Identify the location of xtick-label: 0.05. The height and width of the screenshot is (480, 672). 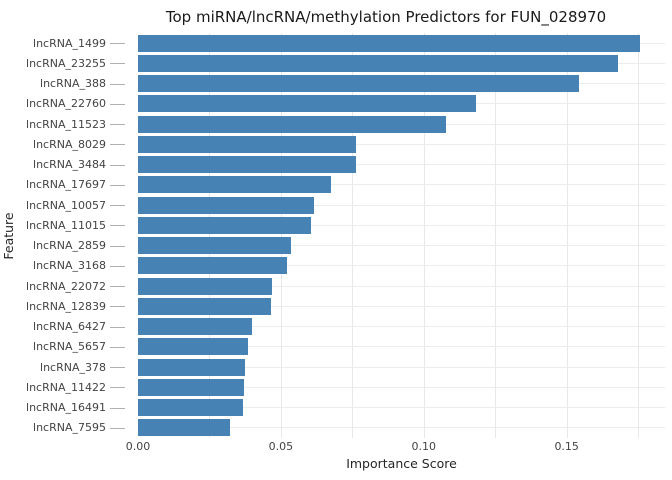
(281, 446).